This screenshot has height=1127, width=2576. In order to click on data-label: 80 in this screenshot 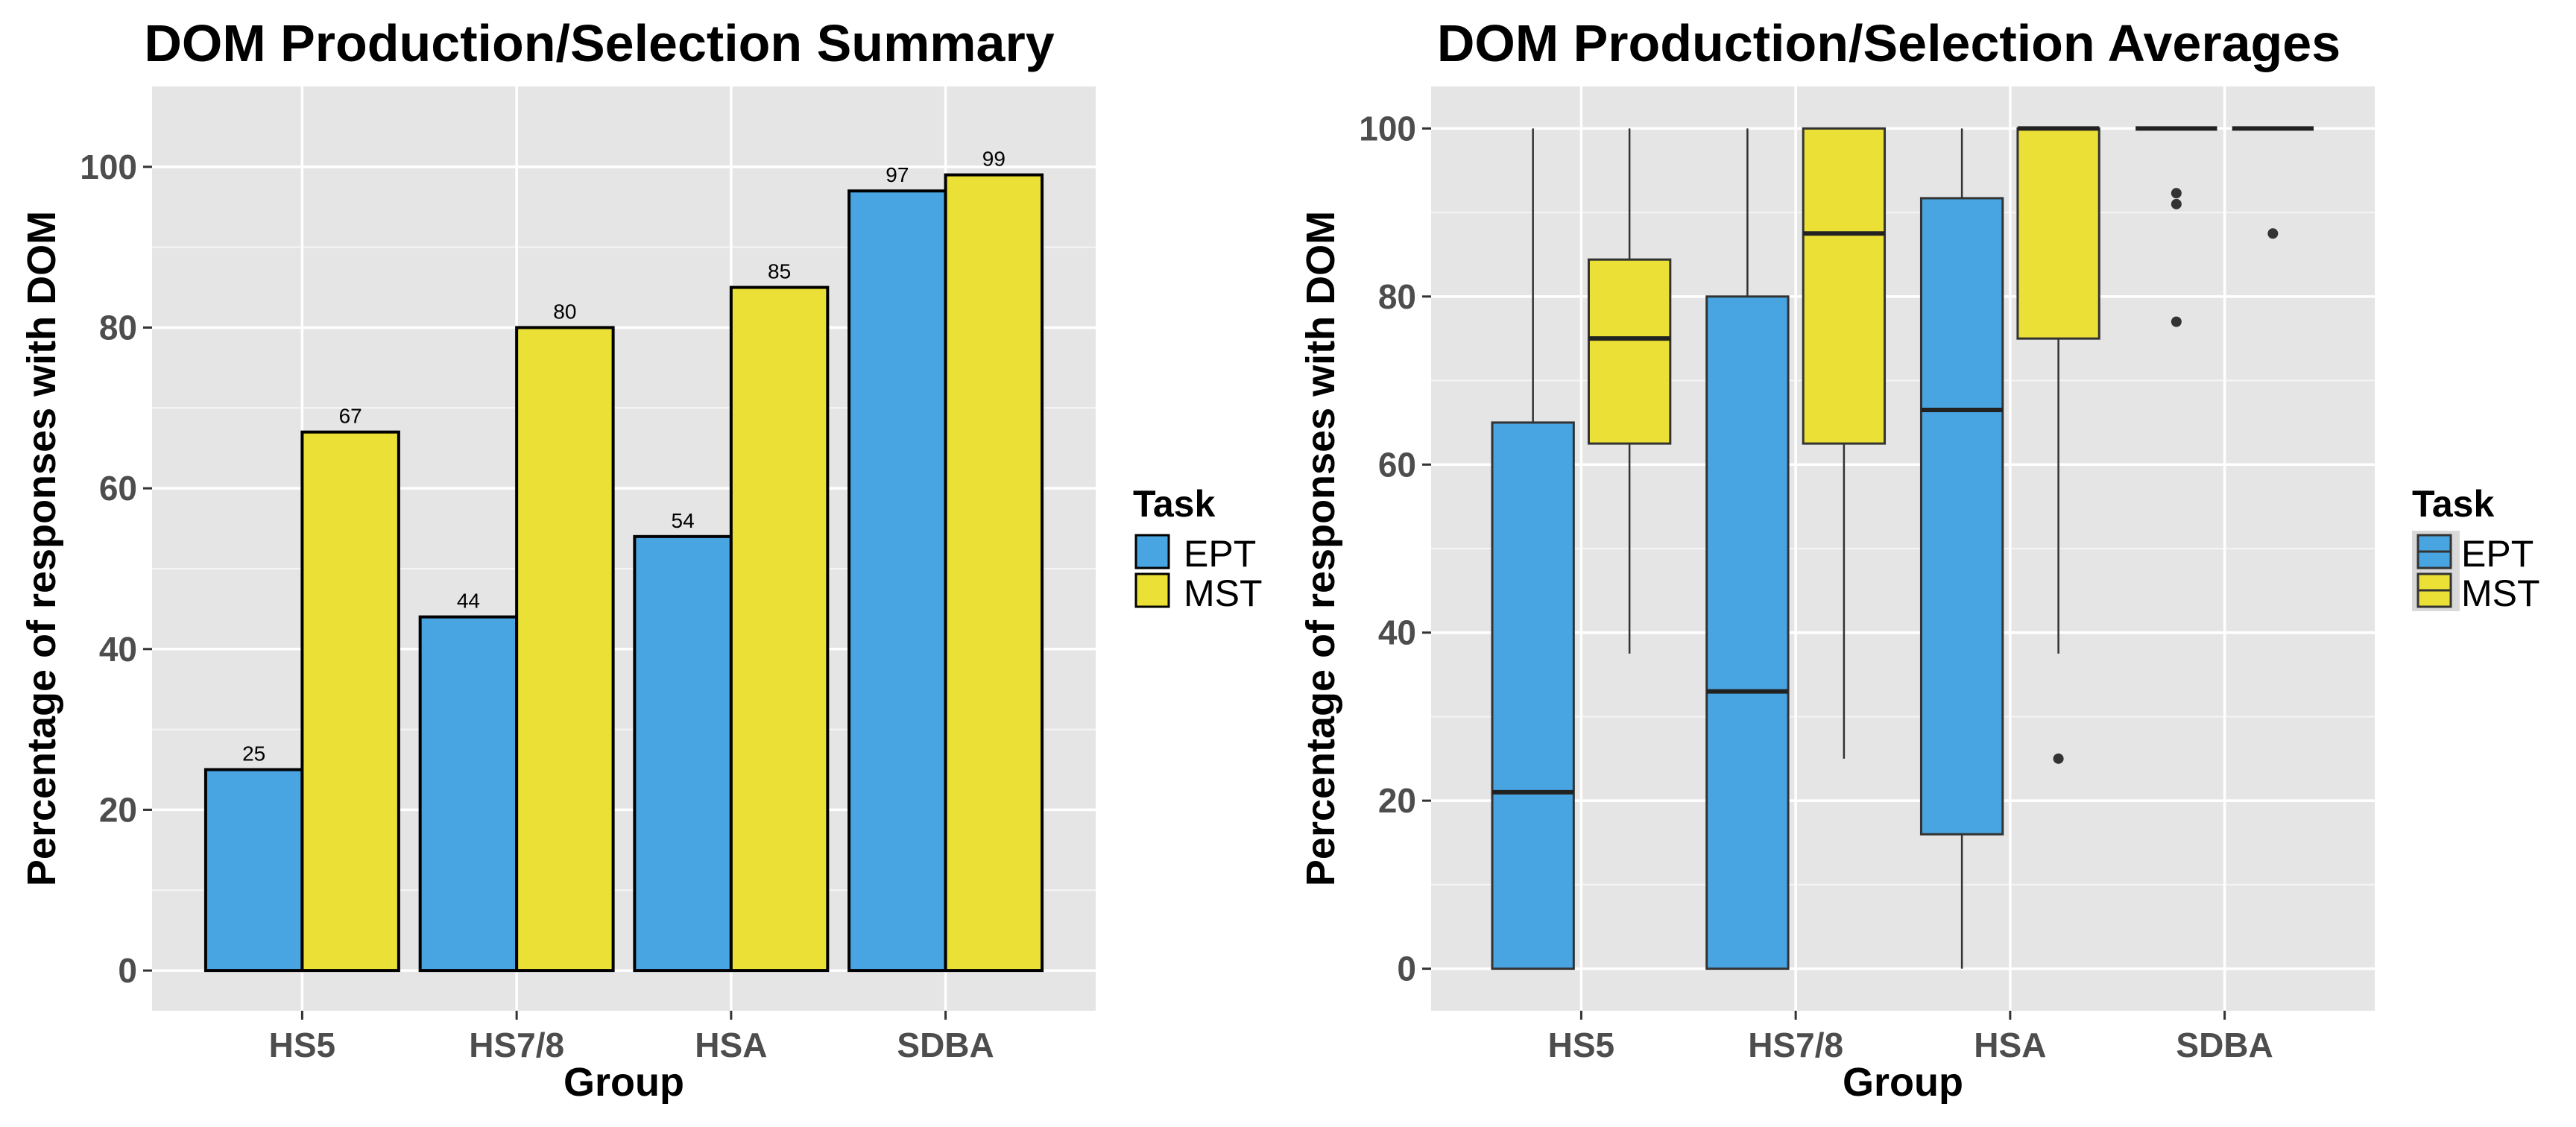, I will do `click(564, 311)`.